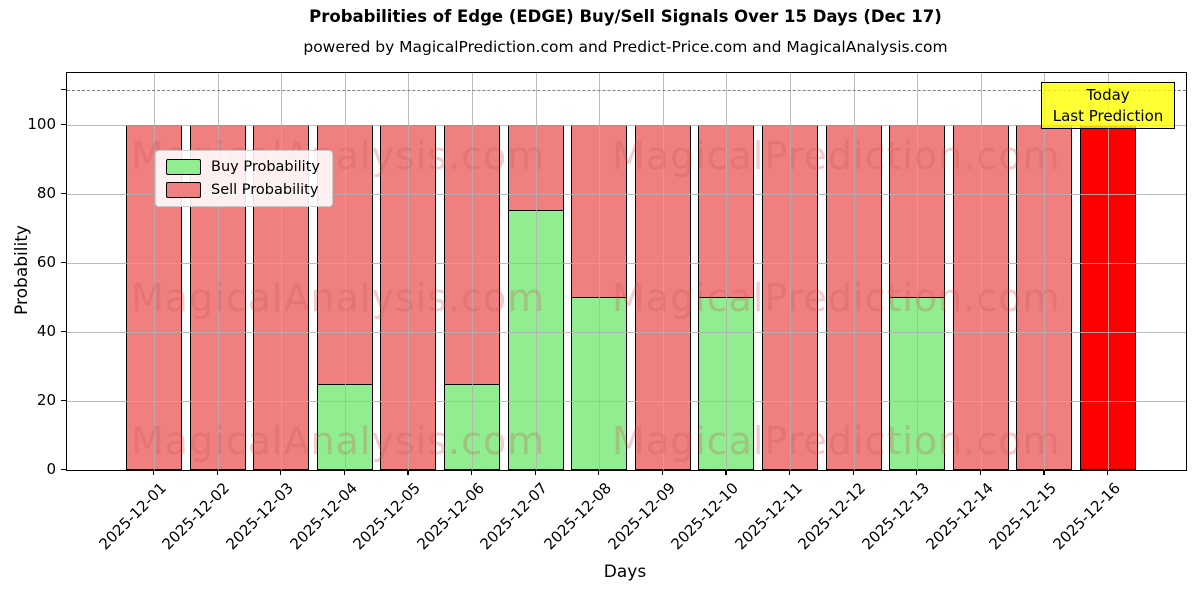 The height and width of the screenshot is (600, 1200). Describe the element at coordinates (1086, 516) in the screenshot. I see `x-tick-label: 2025-12-16` at that location.